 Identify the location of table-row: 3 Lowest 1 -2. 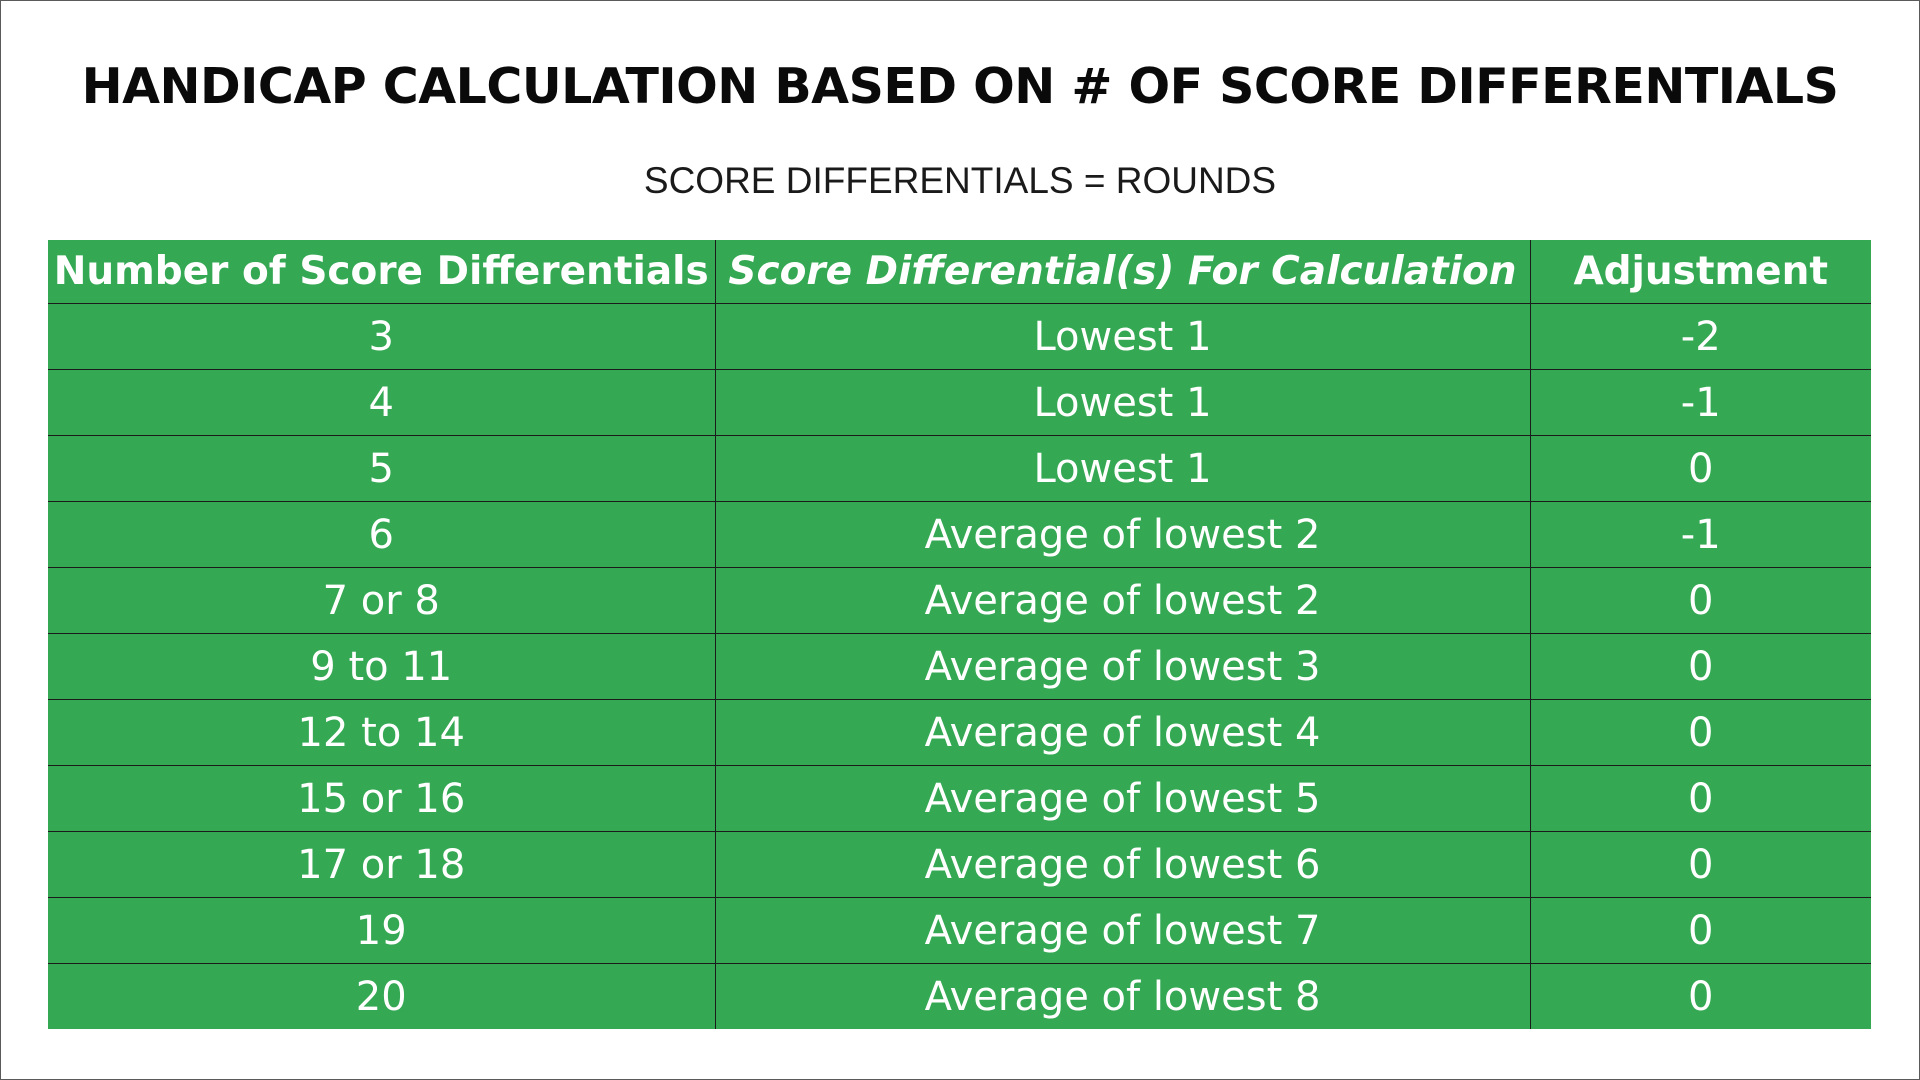
(959, 336).